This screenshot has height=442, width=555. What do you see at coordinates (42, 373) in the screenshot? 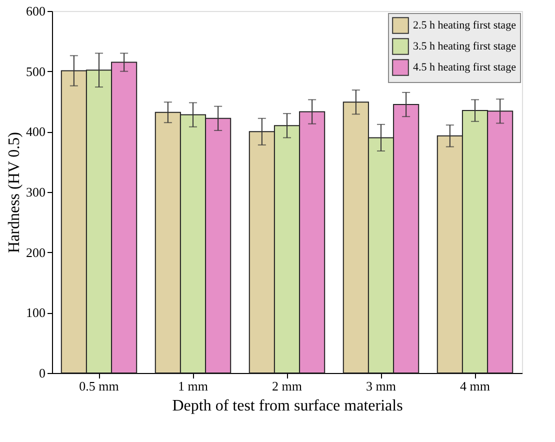
I see `y-tick-label: 0` at bounding box center [42, 373].